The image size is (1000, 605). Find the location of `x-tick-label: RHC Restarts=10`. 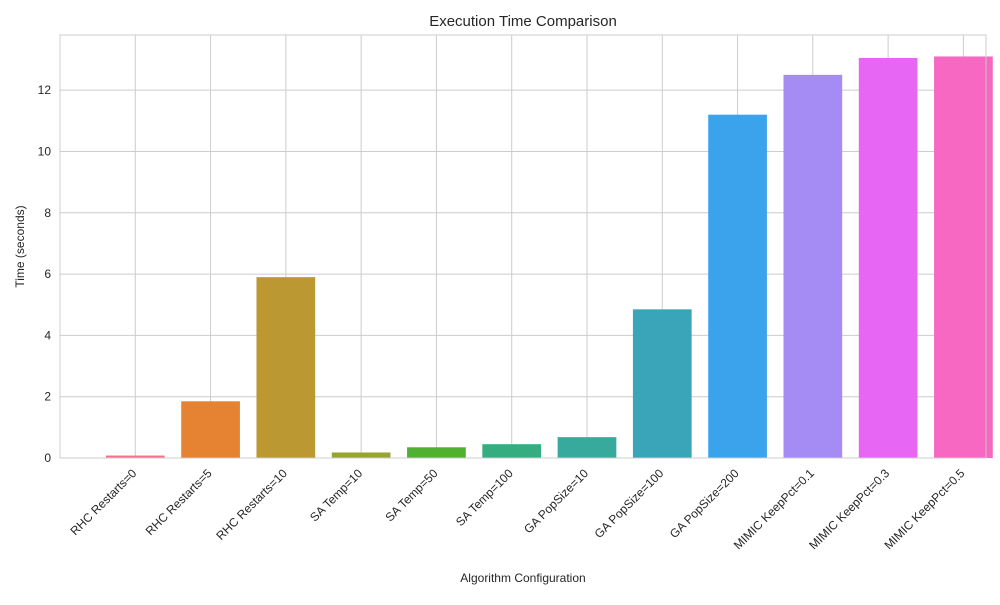

x-tick-label: RHC Restarts=10 is located at coordinates (251, 504).